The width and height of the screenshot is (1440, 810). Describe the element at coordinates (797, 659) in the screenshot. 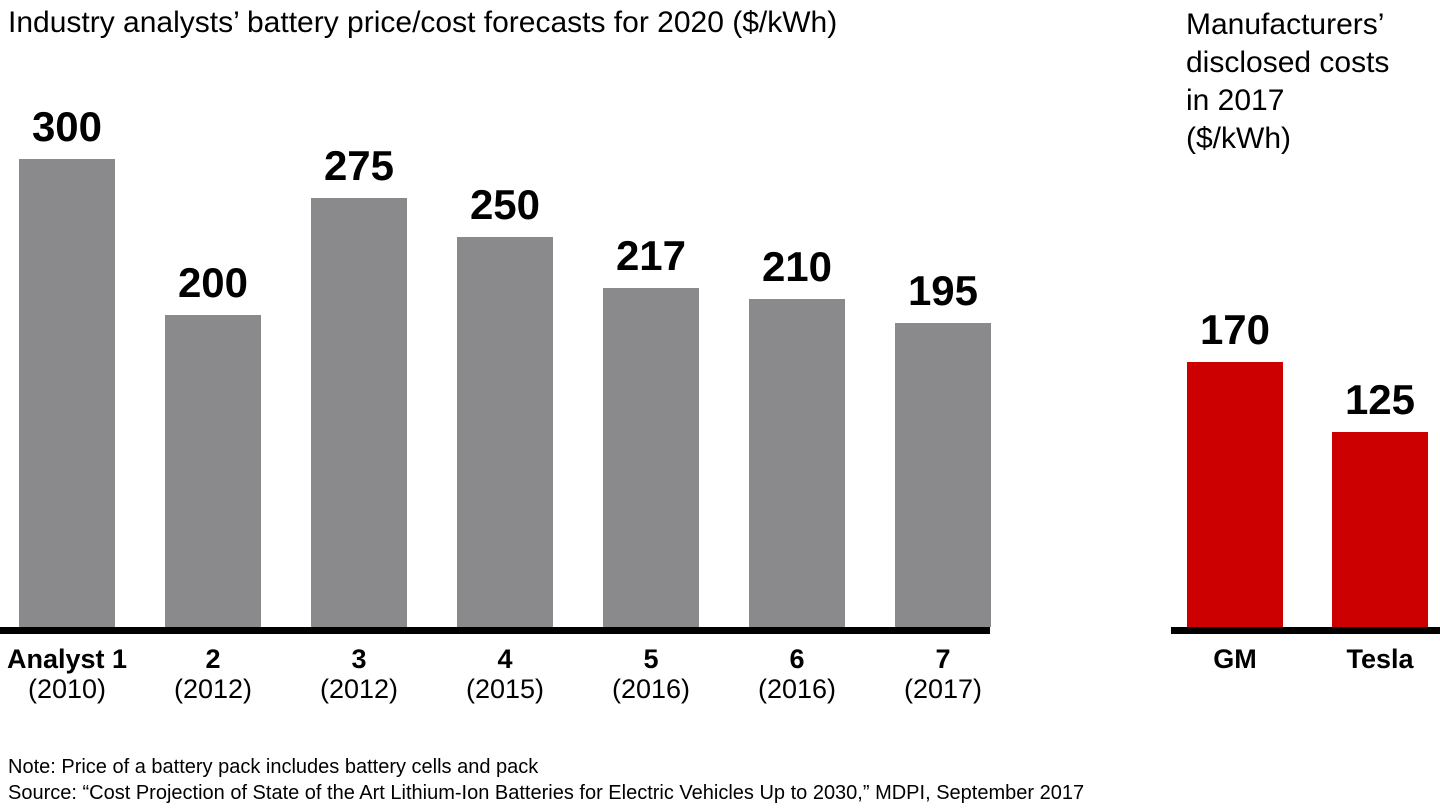

I see `category-label: 6` at that location.